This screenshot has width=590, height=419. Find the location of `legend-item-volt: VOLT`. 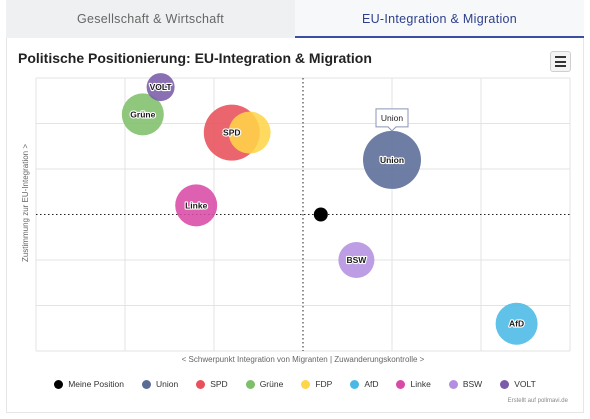

legend-item-volt: VOLT is located at coordinates (518, 384).